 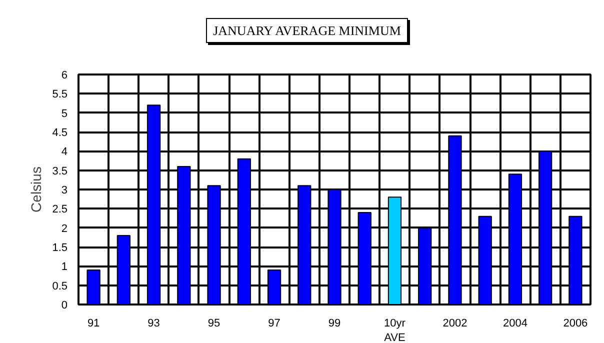 I want to click on x-tick-label: 2002, so click(x=455, y=324).